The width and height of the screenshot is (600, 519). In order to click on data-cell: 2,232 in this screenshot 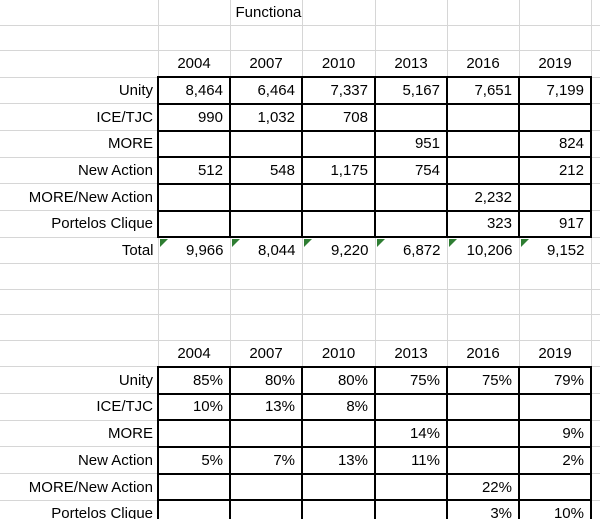, I will do `click(483, 197)`.